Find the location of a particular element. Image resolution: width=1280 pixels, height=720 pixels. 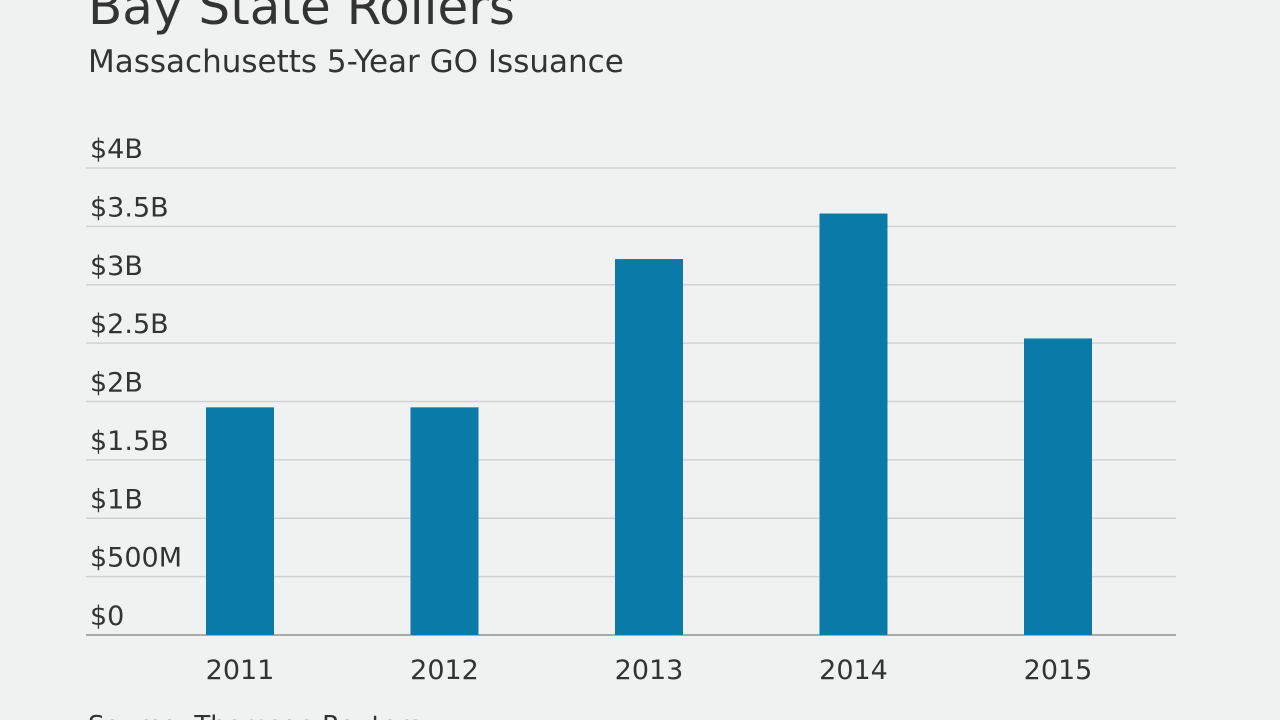

x-tick-label: 2014 is located at coordinates (853, 670).